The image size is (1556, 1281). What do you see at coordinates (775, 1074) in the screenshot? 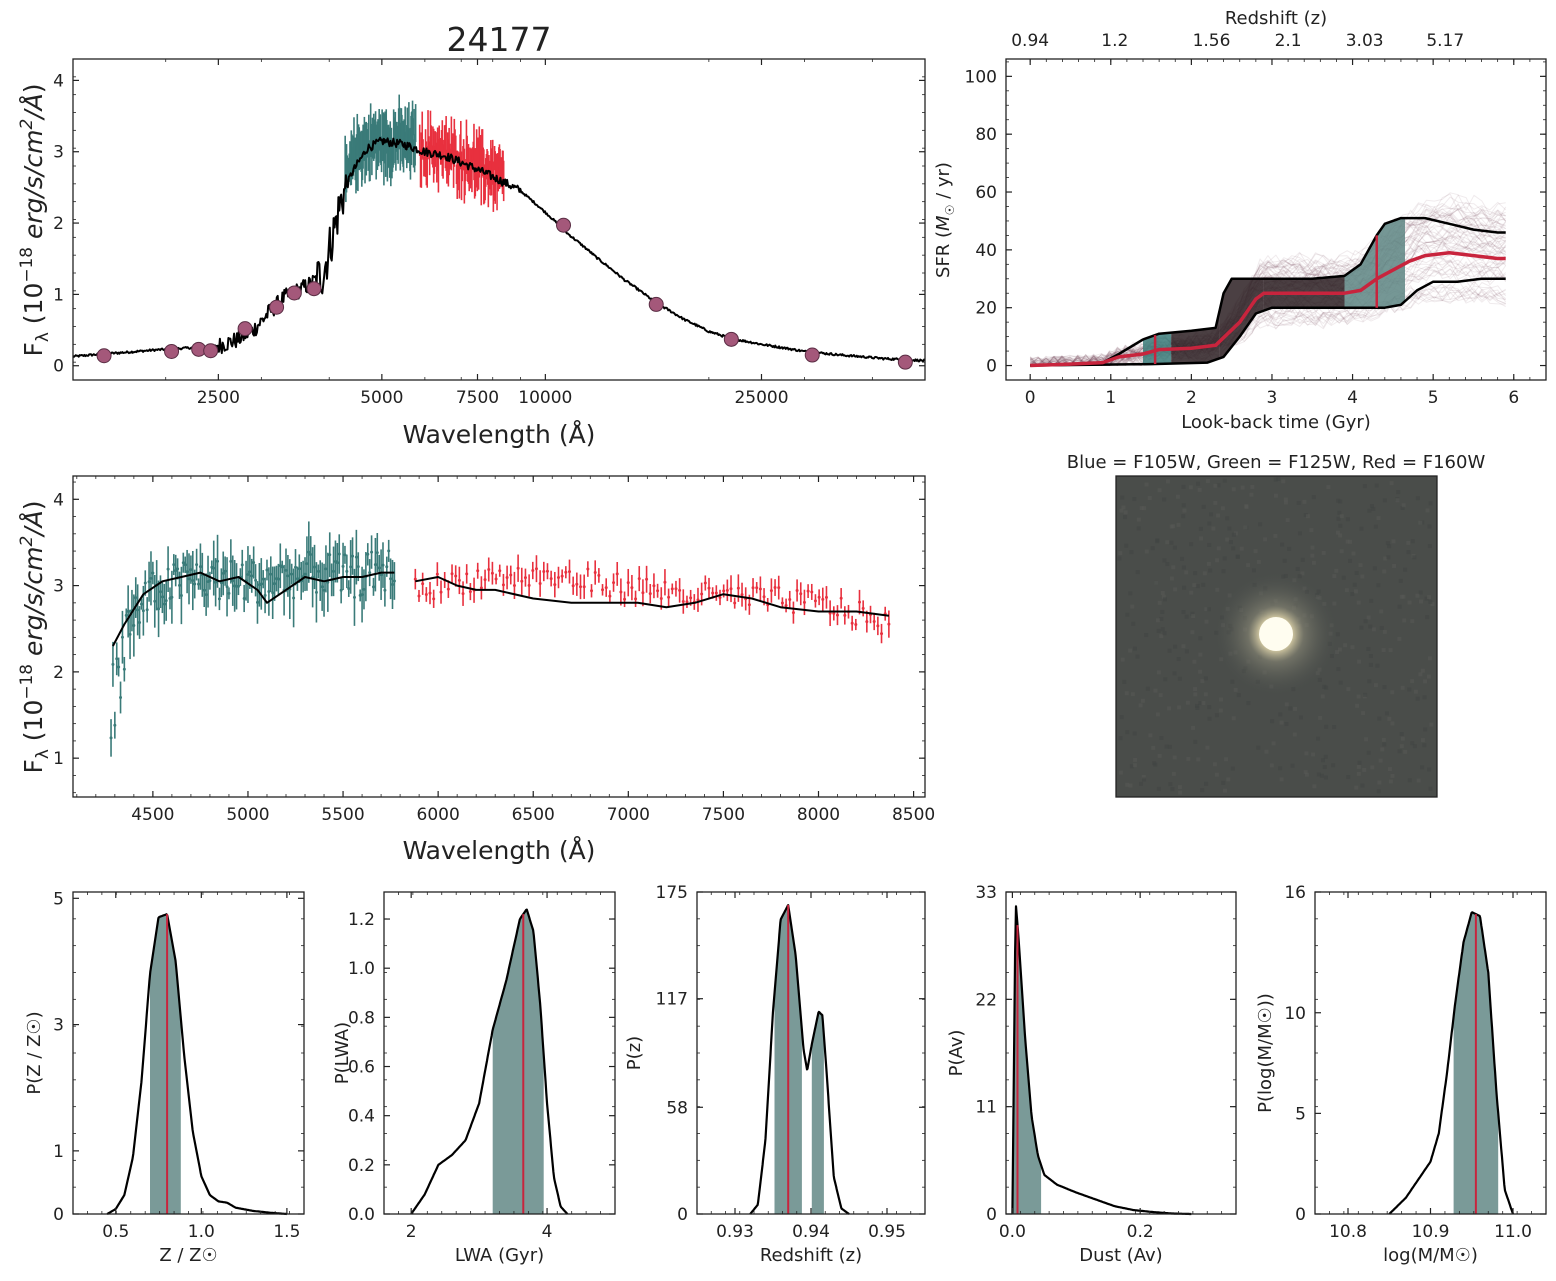
I see `posterior-redshift-panel: 0.93 0.94 0.95 0 58 117 175 Redshift (z) P(z)` at bounding box center [775, 1074].